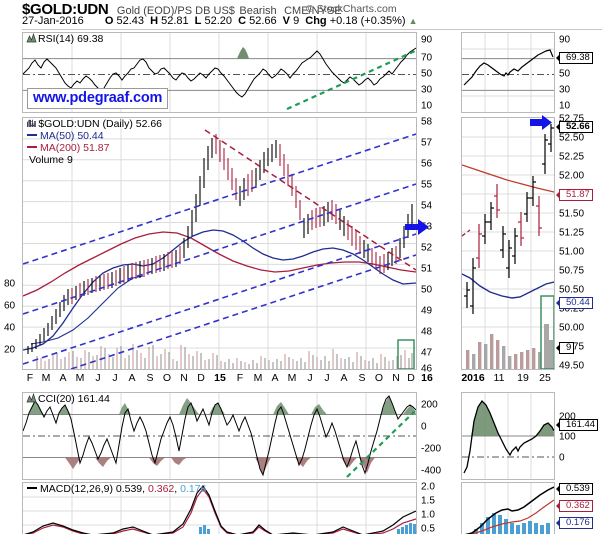  I want to click on right-cci-fill, so click(512, 418).